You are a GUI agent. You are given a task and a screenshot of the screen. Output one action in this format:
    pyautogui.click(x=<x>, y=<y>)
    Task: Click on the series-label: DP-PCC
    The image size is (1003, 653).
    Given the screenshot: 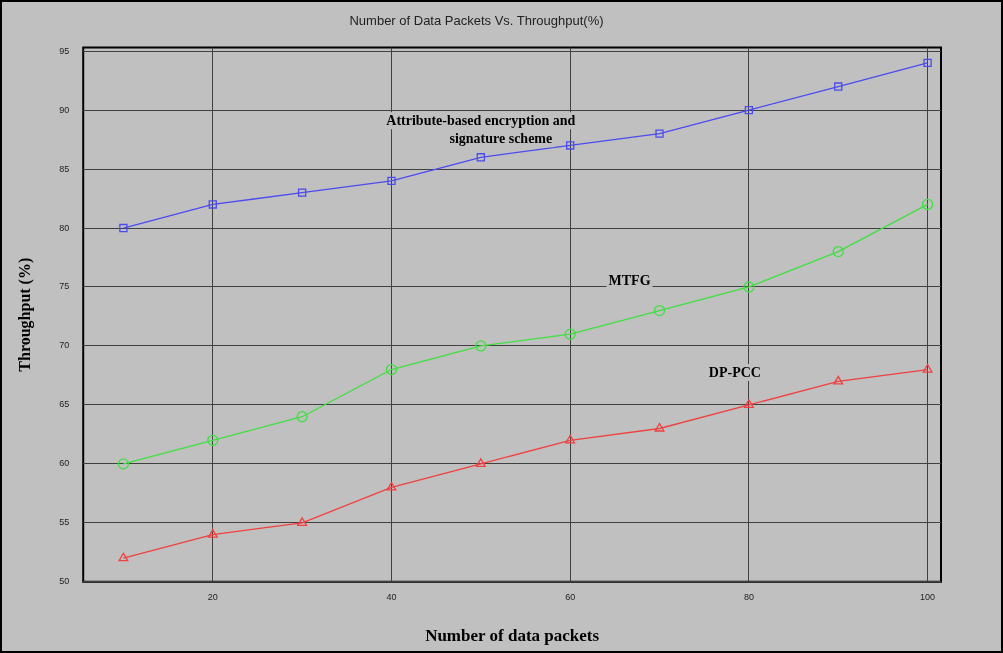 What is the action you would take?
    pyautogui.click(x=734, y=372)
    